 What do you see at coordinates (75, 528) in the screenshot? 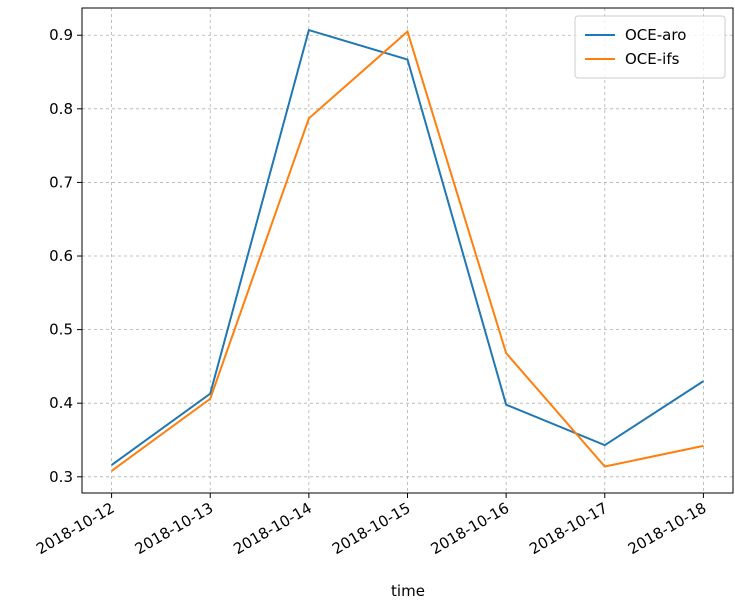
I see `x-tick-label: 2018-10-12` at bounding box center [75, 528].